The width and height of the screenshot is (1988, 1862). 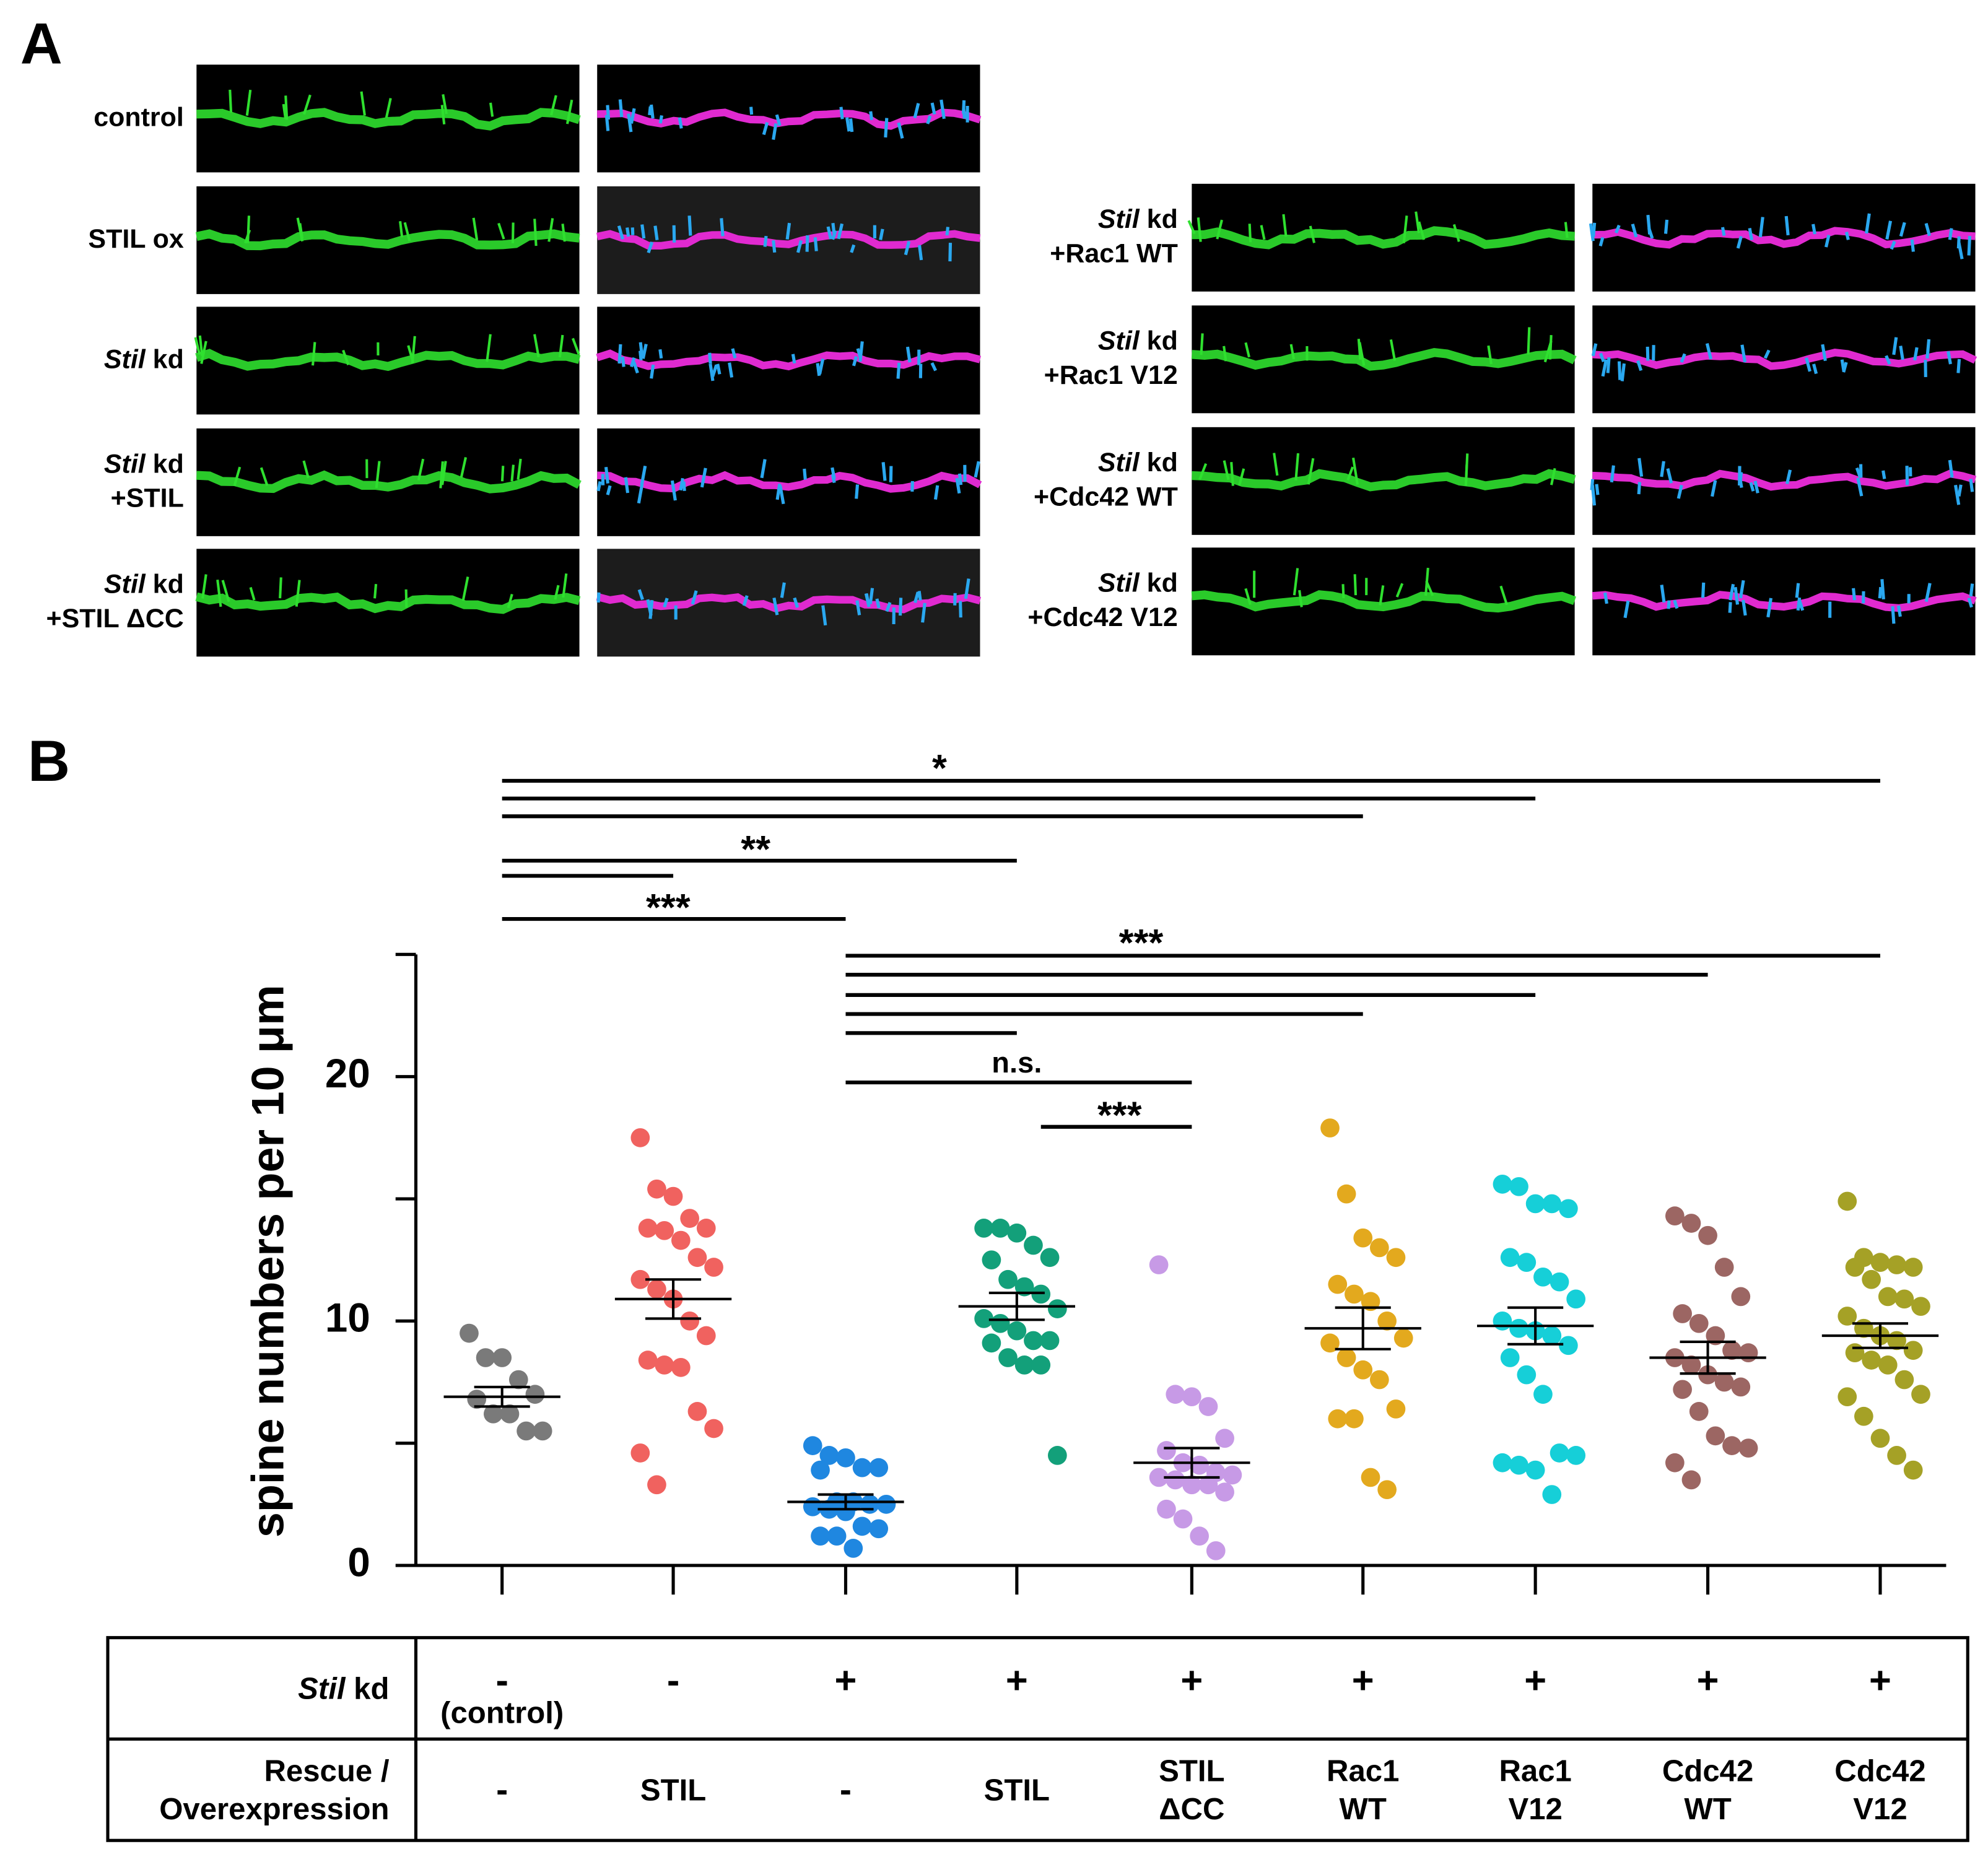 I want to click on label: +STIL, so click(x=147, y=498).